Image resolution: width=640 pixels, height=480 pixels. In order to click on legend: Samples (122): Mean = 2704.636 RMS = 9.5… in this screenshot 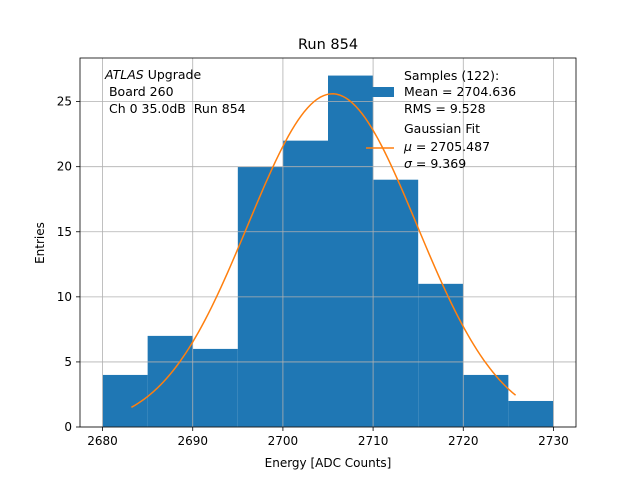, I will do `click(441, 119)`.